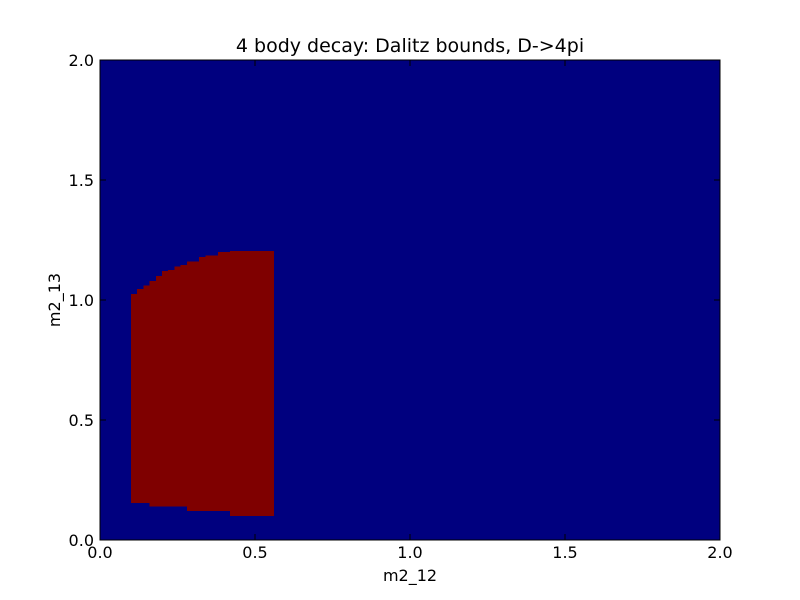  What do you see at coordinates (81, 540) in the screenshot?
I see `y-tick-label: 0.0` at bounding box center [81, 540].